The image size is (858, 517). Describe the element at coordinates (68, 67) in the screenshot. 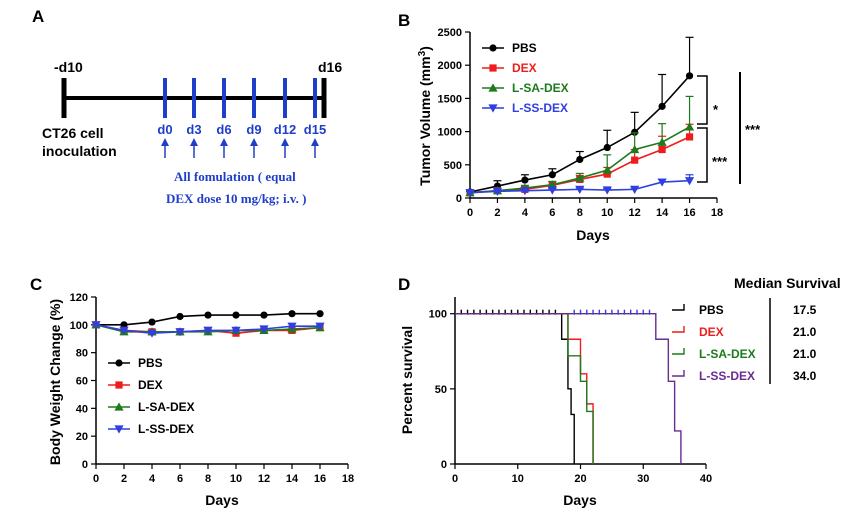

I see `timeline-start-label: -d10` at that location.